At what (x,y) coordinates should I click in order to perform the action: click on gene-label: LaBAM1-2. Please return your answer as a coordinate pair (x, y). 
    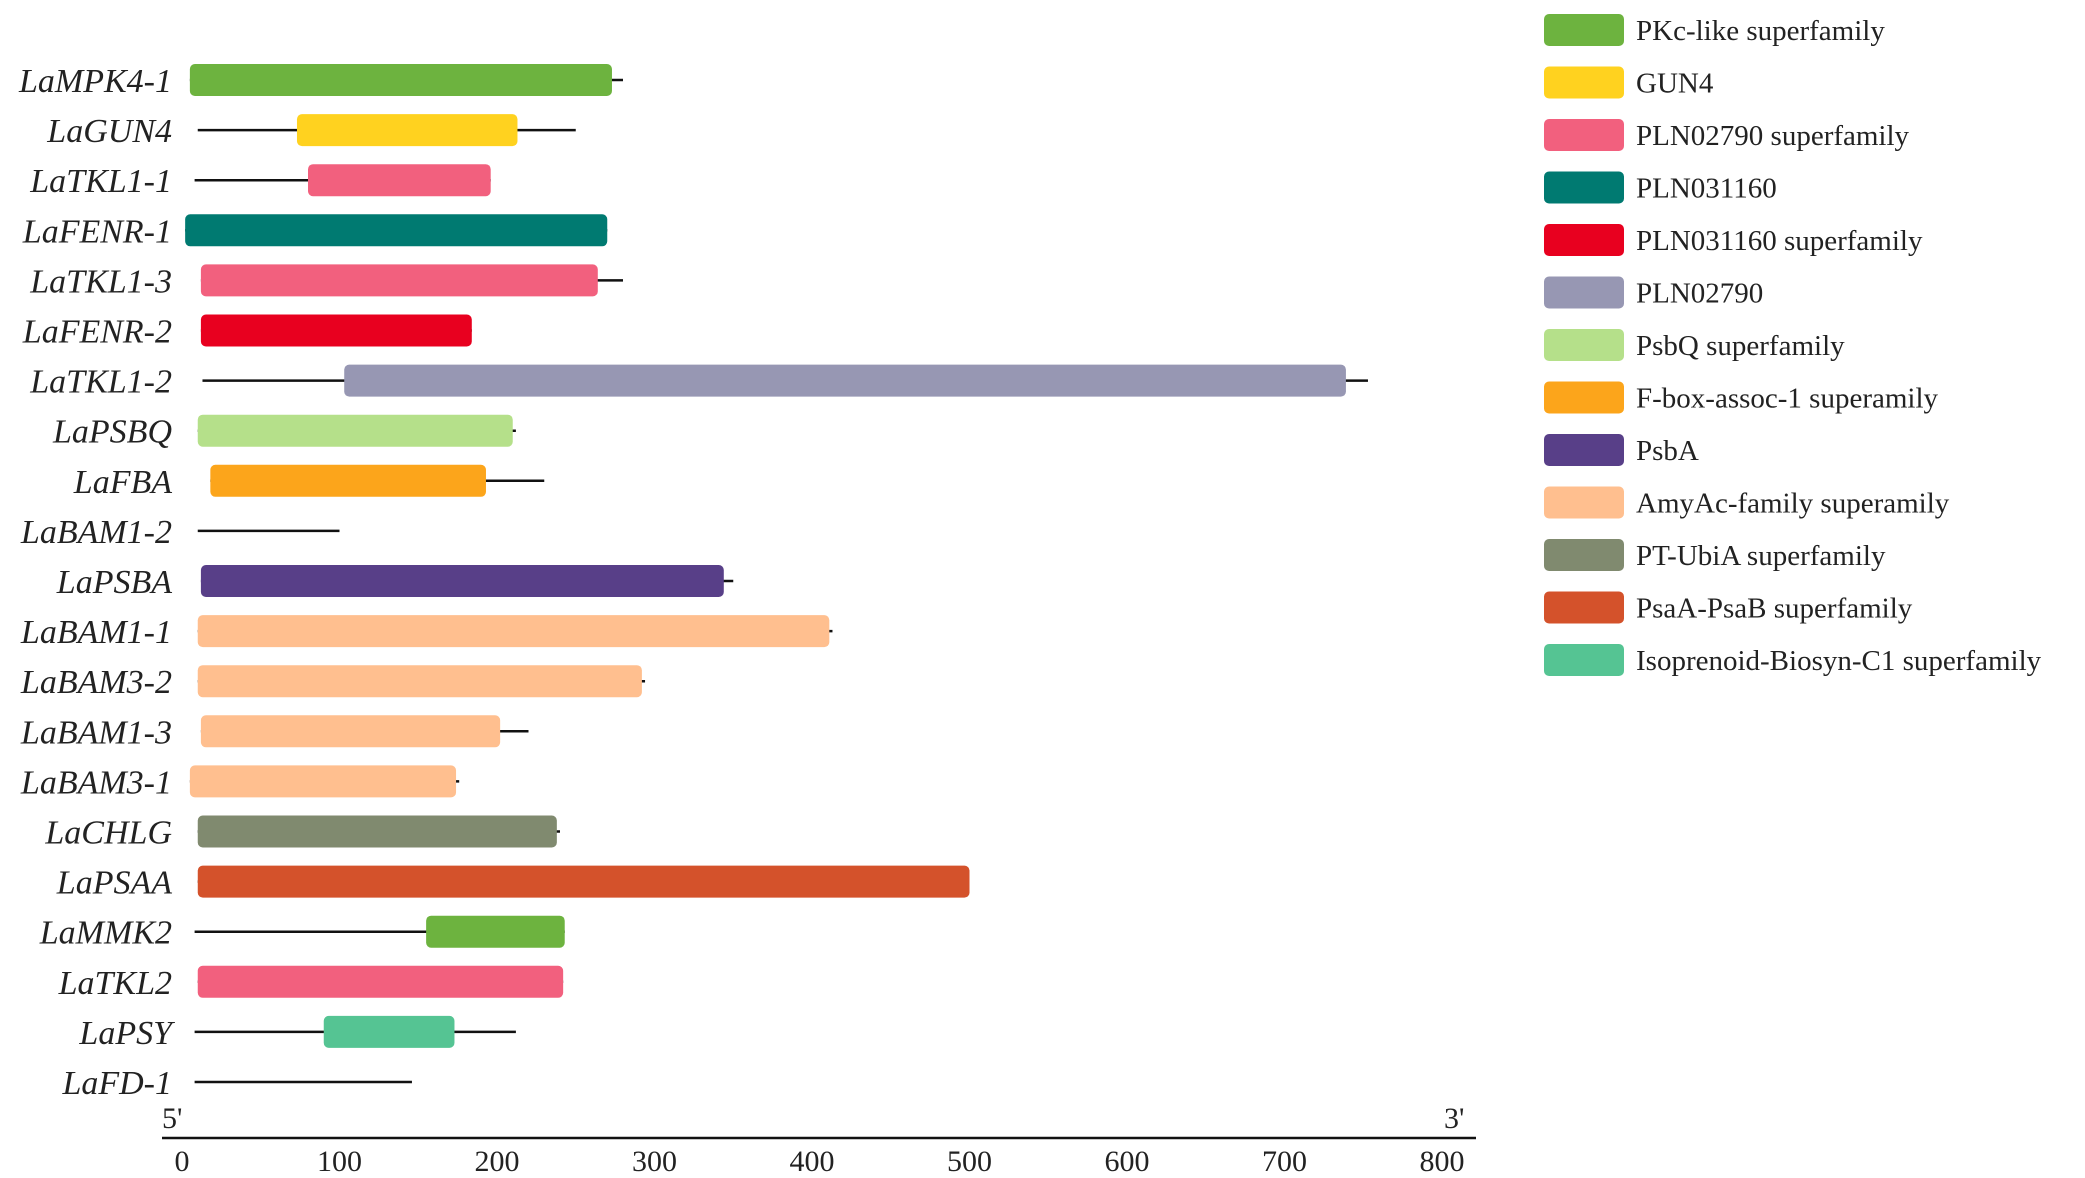
    Looking at the image, I should click on (96, 532).